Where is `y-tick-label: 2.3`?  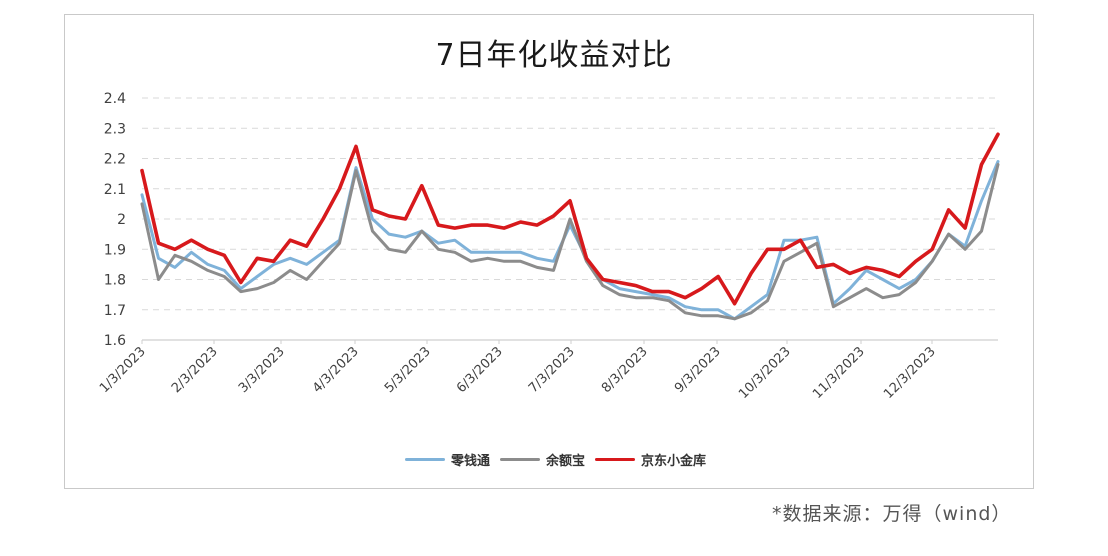 y-tick-label: 2.3 is located at coordinates (115, 129).